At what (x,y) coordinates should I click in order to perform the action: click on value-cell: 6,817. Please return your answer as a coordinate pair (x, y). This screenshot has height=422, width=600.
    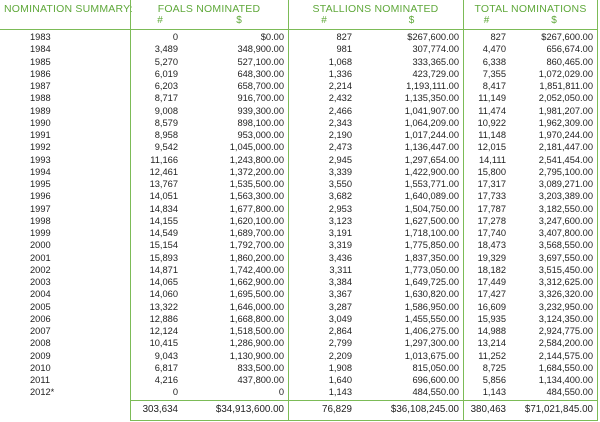
    Looking at the image, I should click on (166, 367).